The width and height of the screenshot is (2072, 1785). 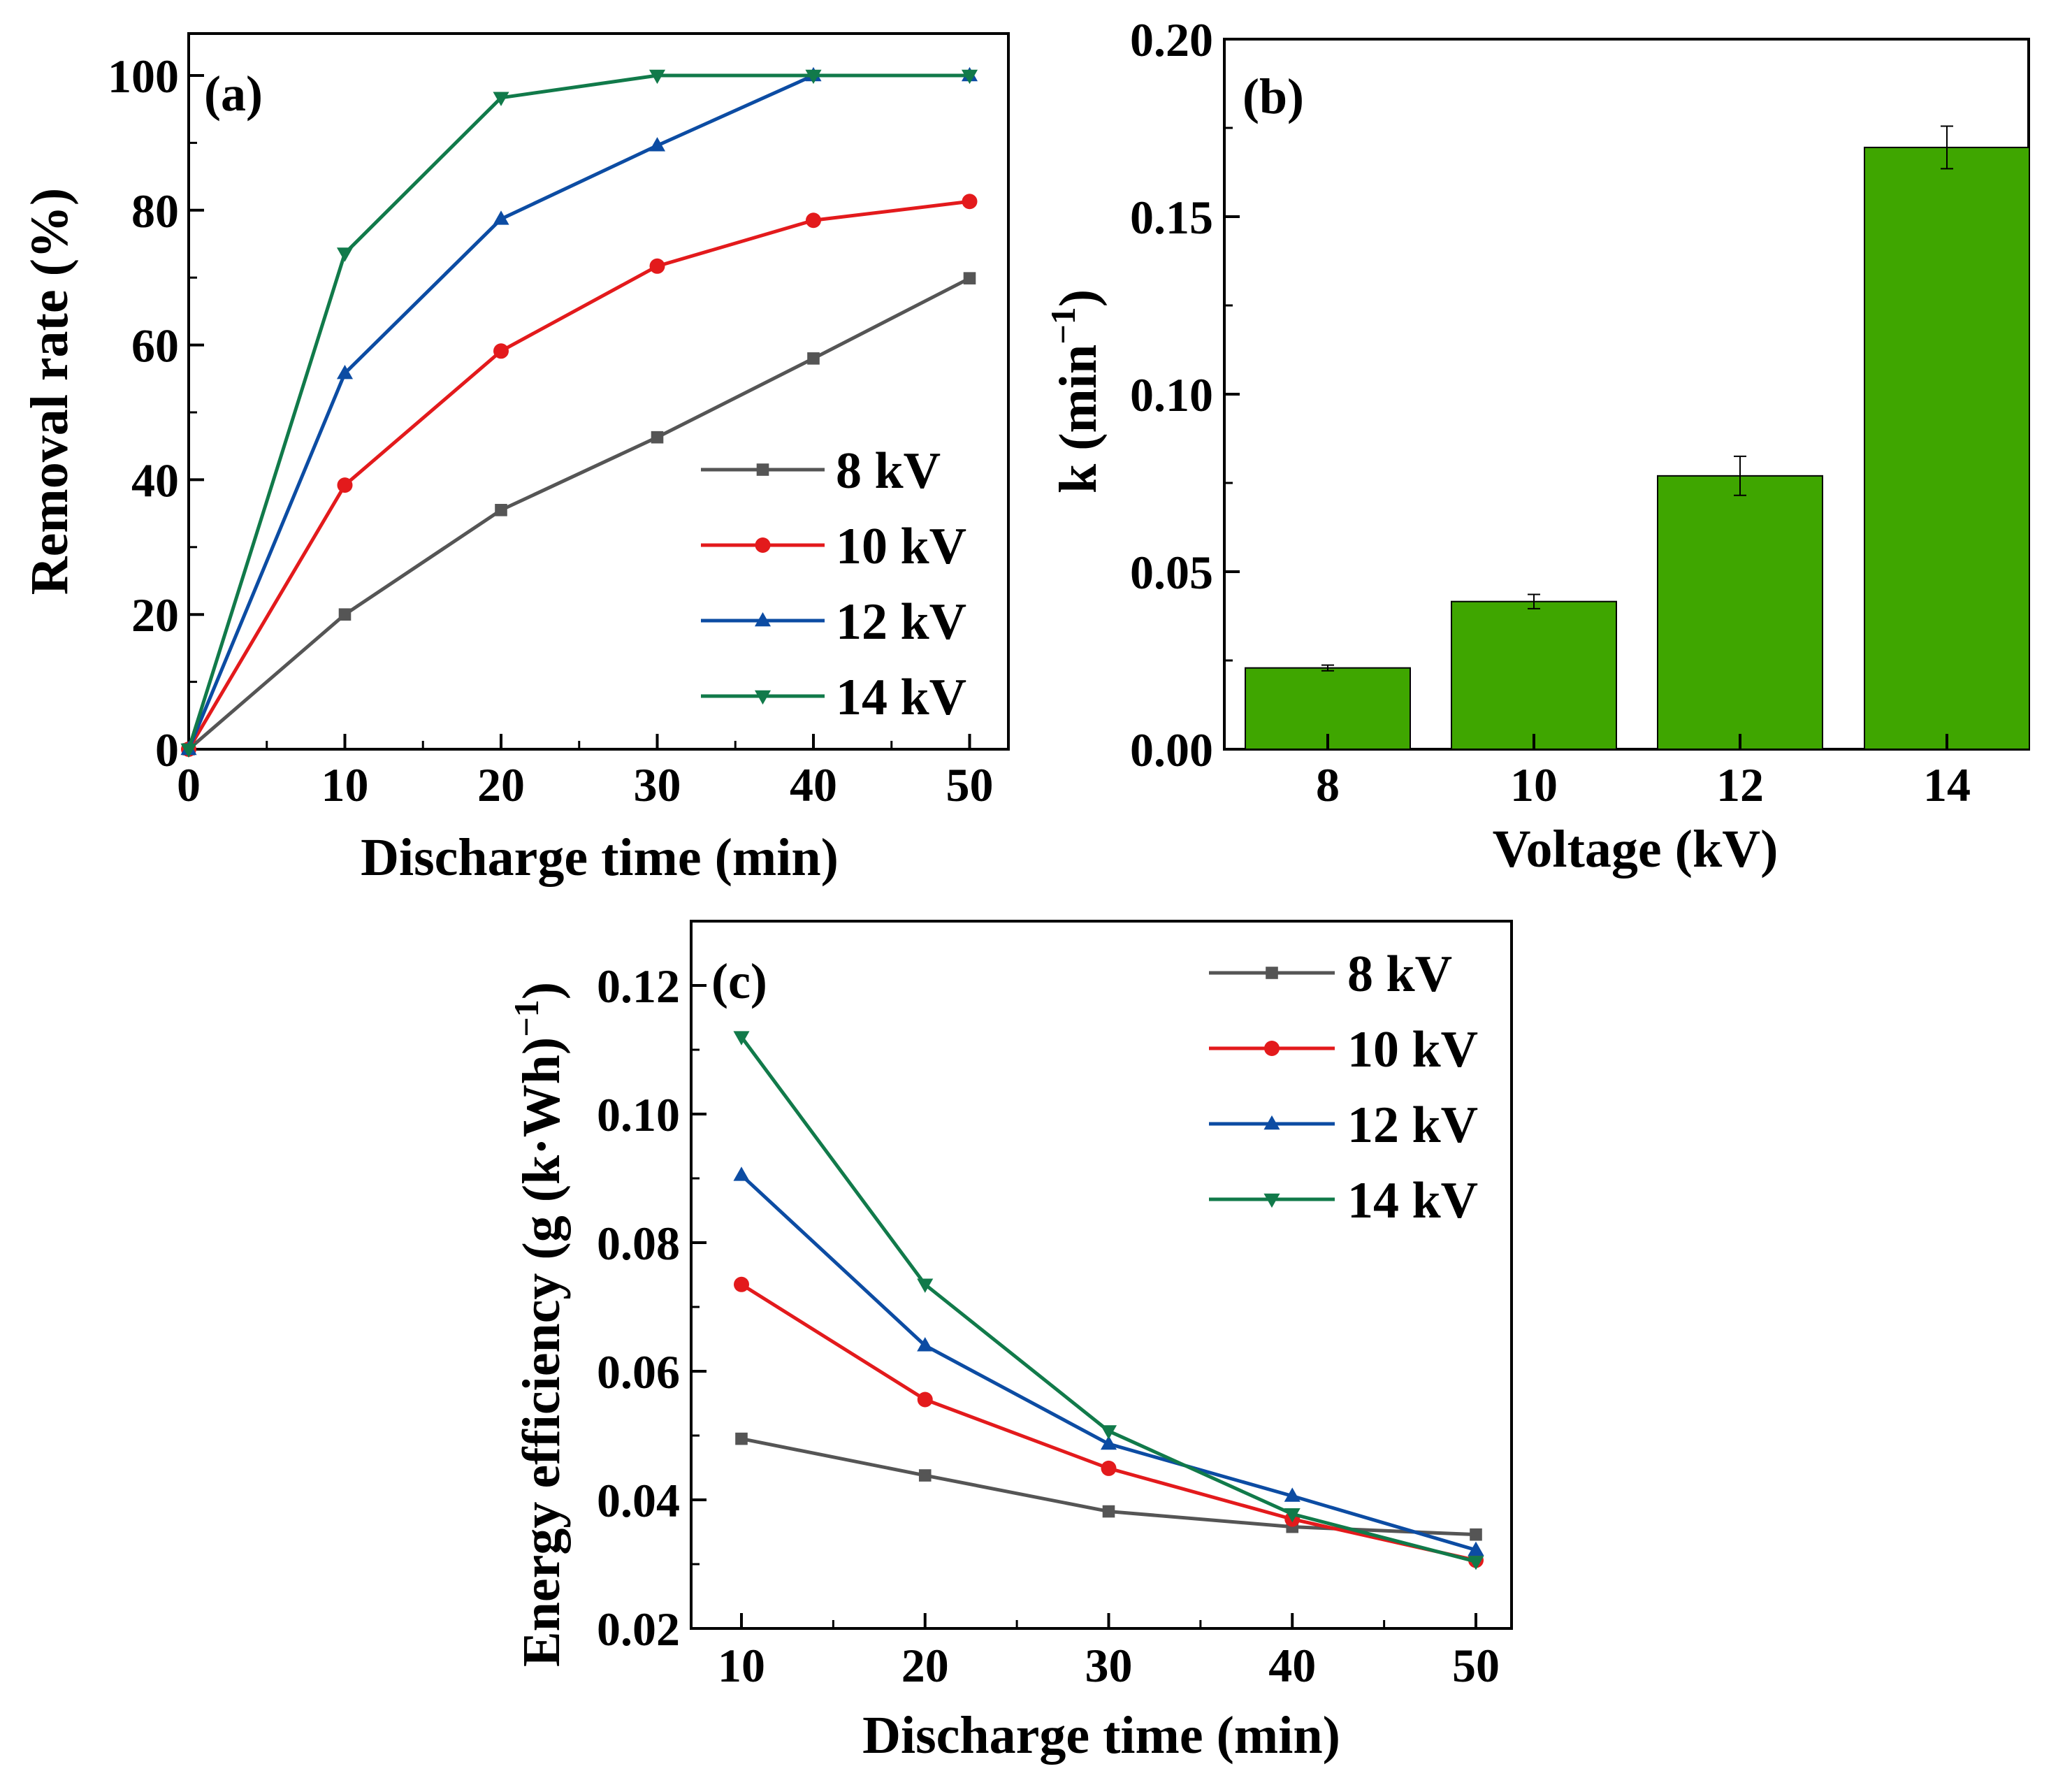 I want to click on y-tick-label: 0.08, so click(x=639, y=1243).